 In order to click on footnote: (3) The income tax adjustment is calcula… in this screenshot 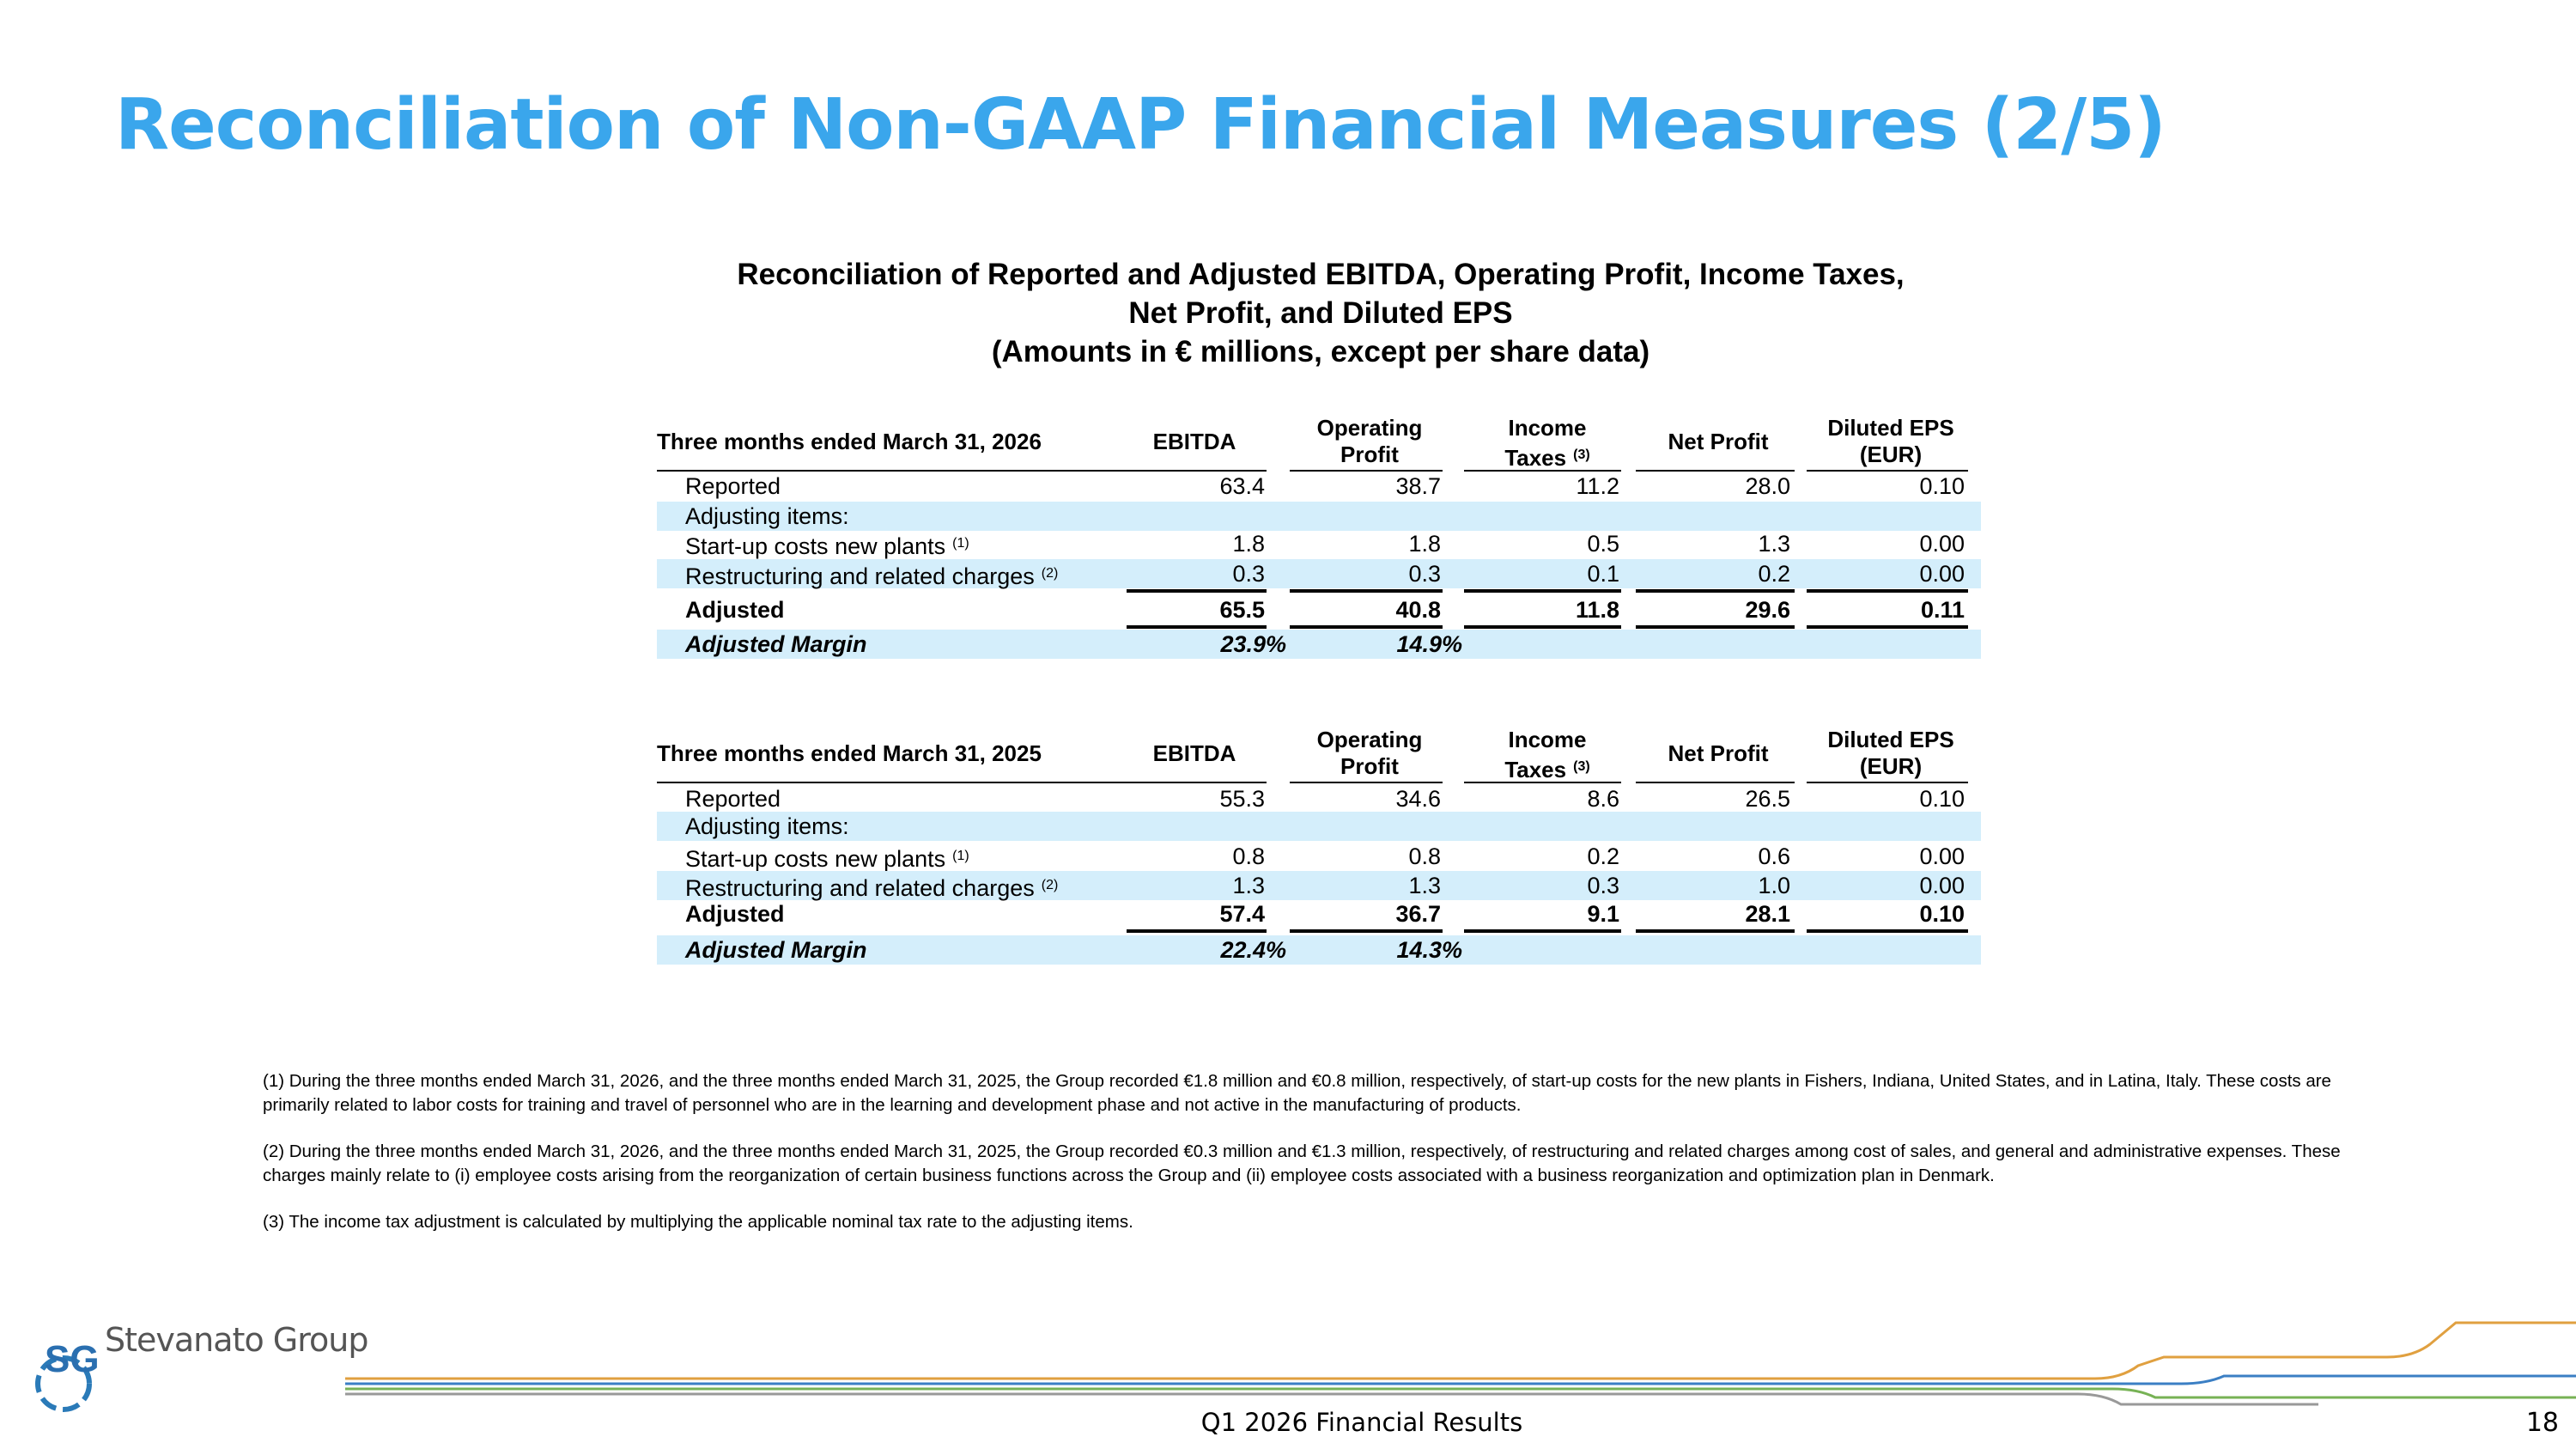, I will do `click(698, 1222)`.